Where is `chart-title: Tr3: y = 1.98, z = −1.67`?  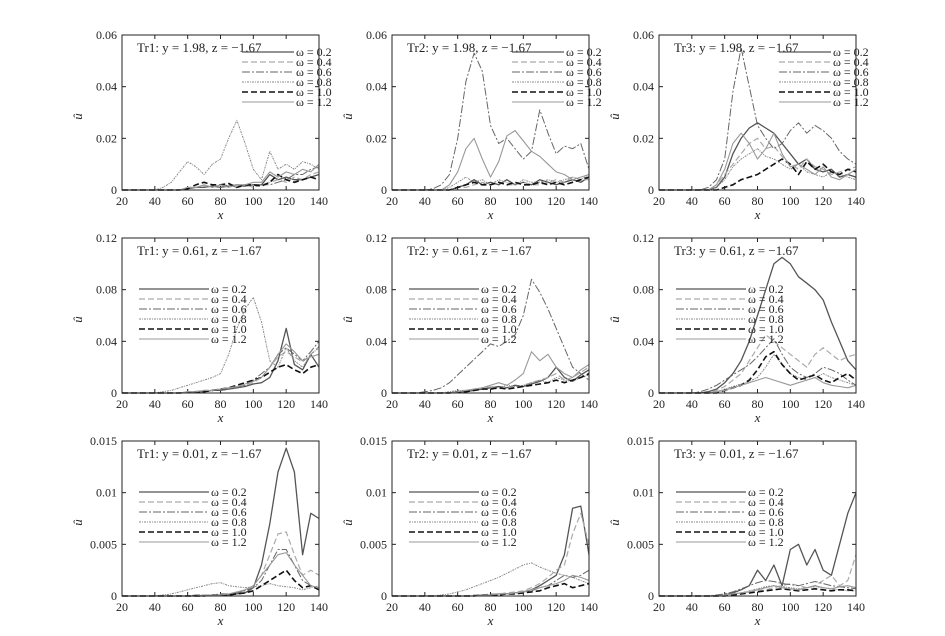 chart-title: Tr3: y = 1.98, z = −1.67 is located at coordinates (736, 47).